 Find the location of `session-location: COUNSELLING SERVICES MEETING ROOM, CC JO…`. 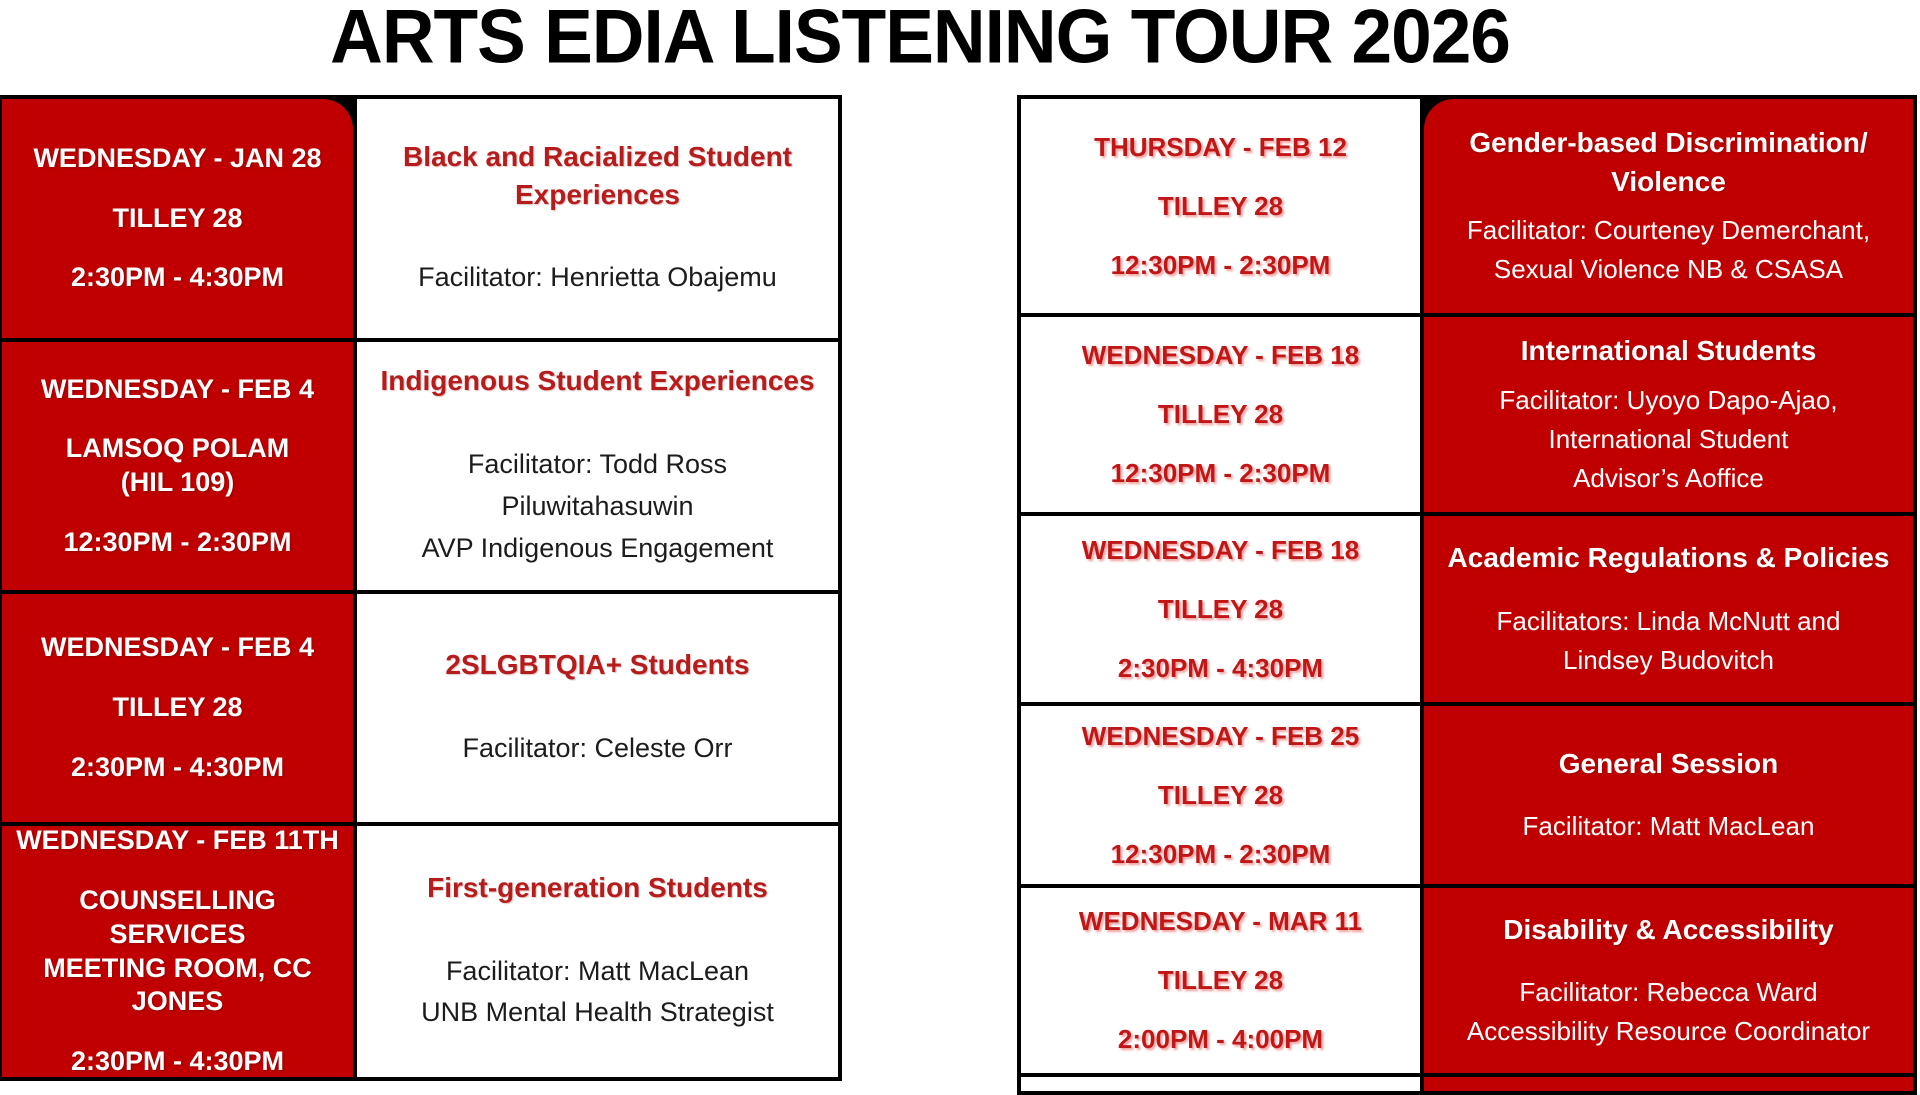

session-location: COUNSELLING SERVICES MEETING ROOM, CC JO… is located at coordinates (177, 951).